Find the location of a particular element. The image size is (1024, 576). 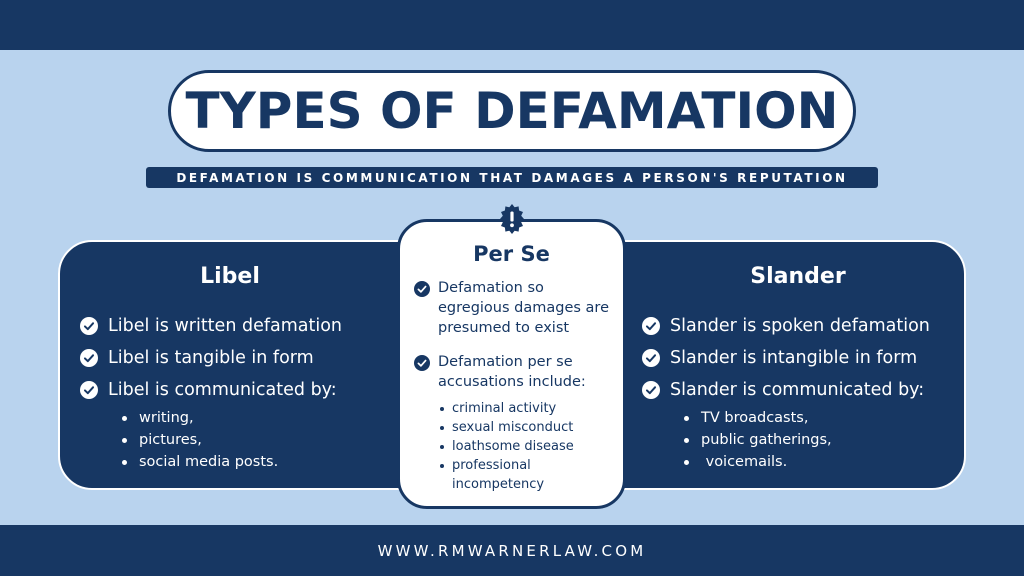

slander-heading: Slander is located at coordinates (798, 276).